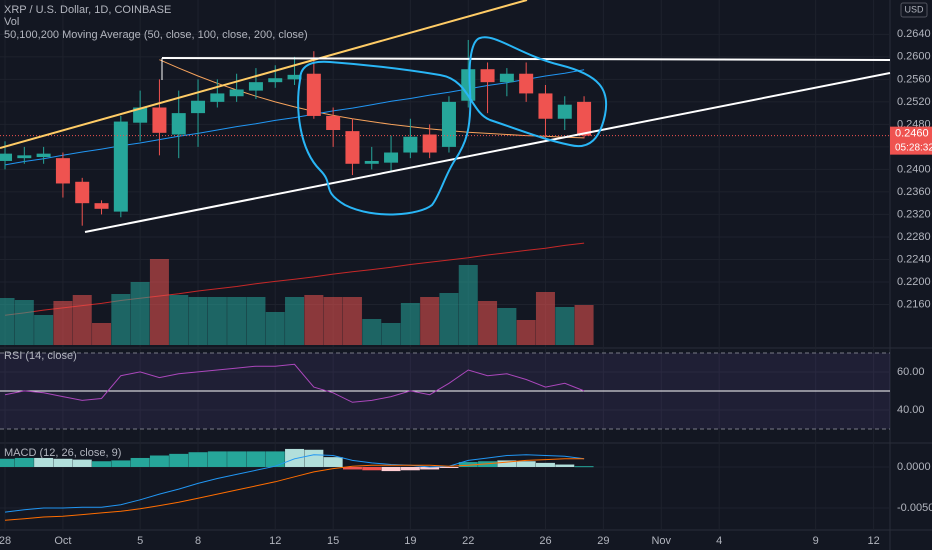 The height and width of the screenshot is (550, 932). I want to click on y-tick-label: 0.2400, so click(914, 169).